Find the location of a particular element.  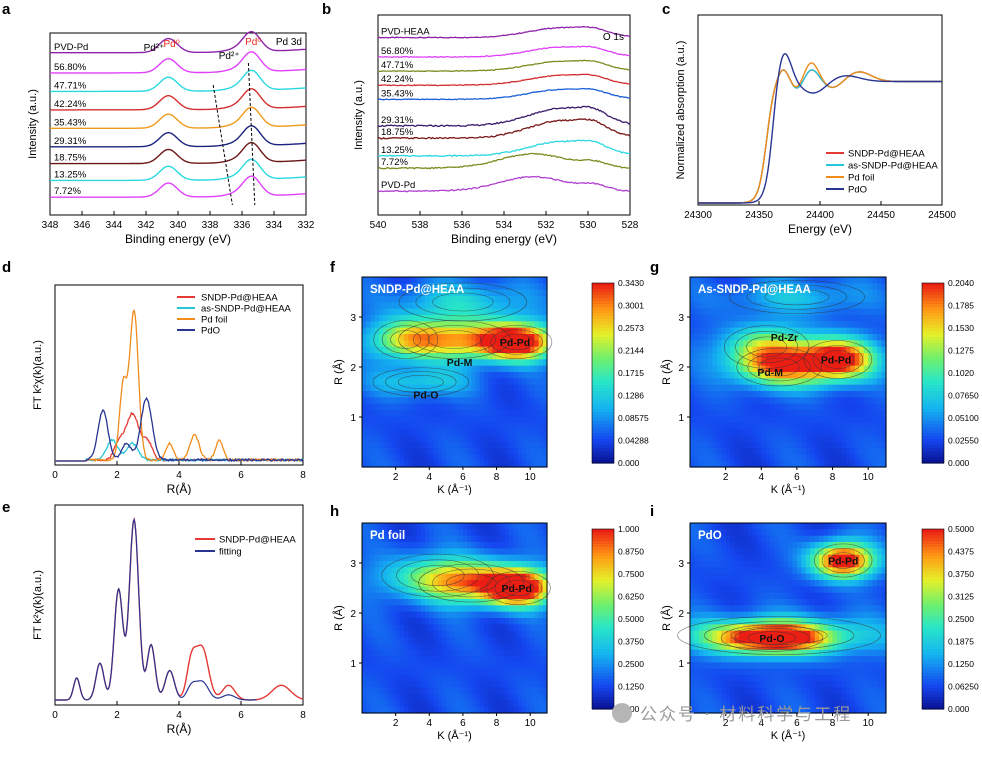

x-tick-label: 536 is located at coordinates (462, 225).